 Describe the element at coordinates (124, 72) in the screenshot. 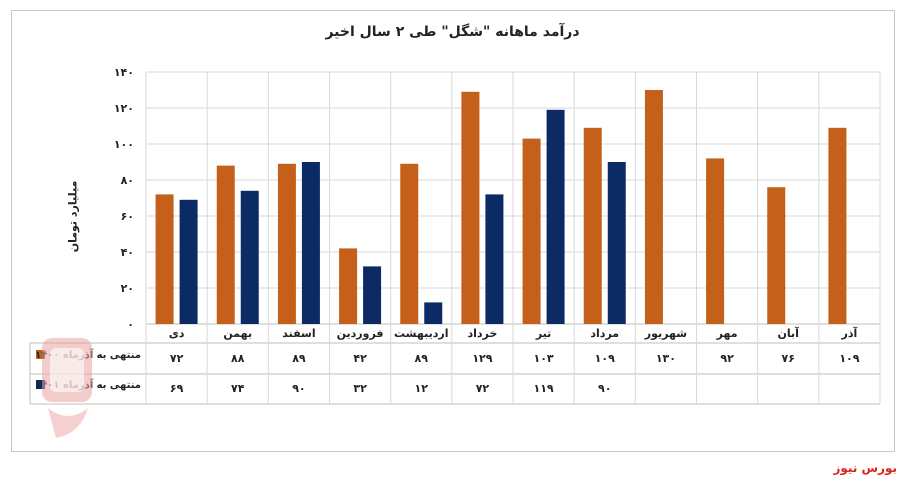

I see `y-tick-label: ۱۴۰` at that location.